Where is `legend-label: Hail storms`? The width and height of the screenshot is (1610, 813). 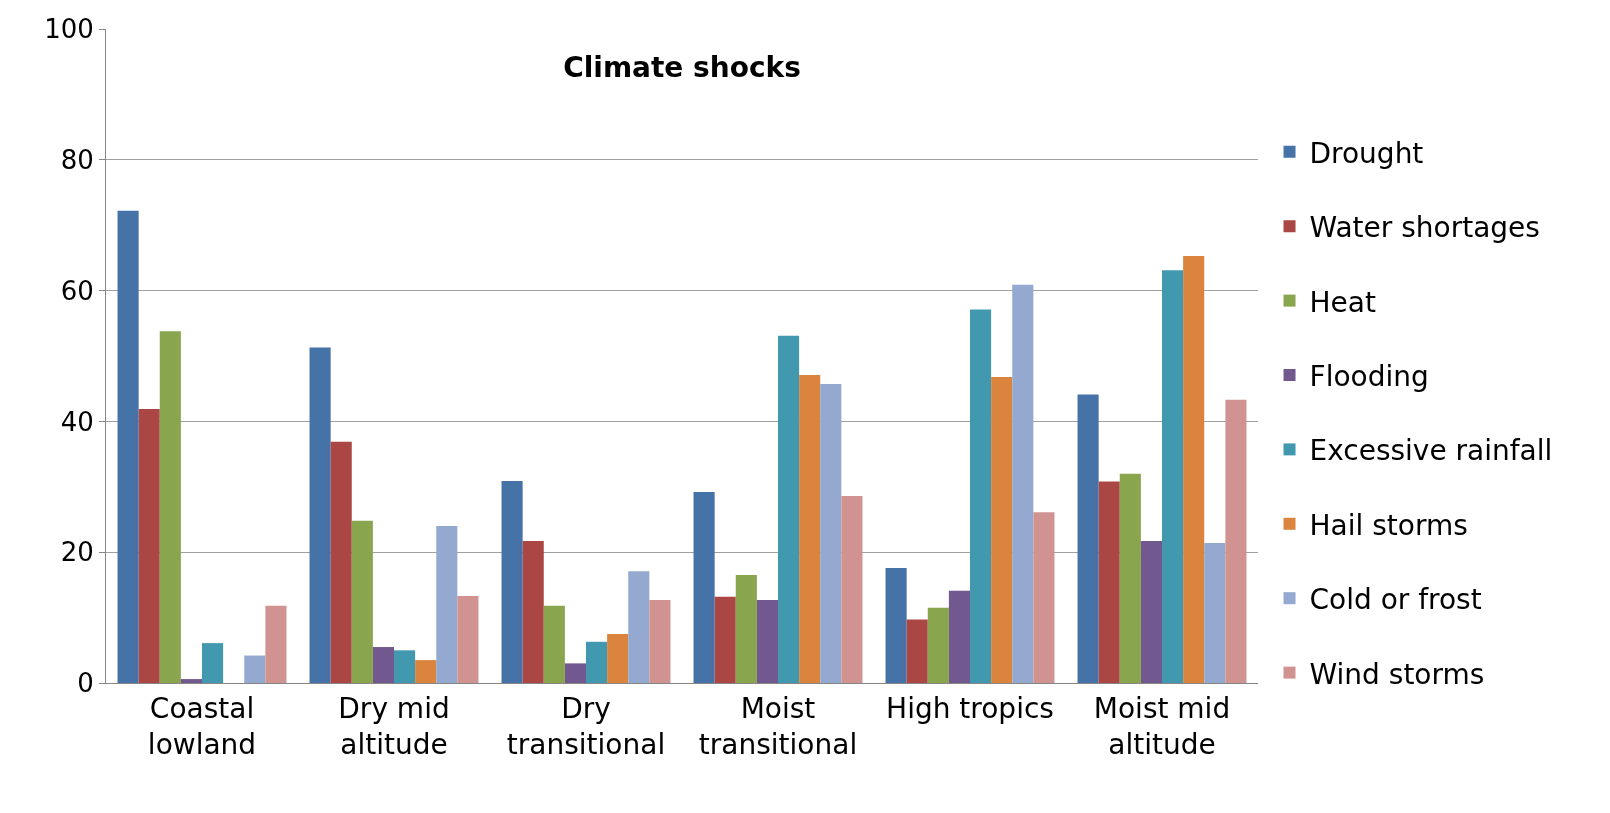 legend-label: Hail storms is located at coordinates (1388, 525).